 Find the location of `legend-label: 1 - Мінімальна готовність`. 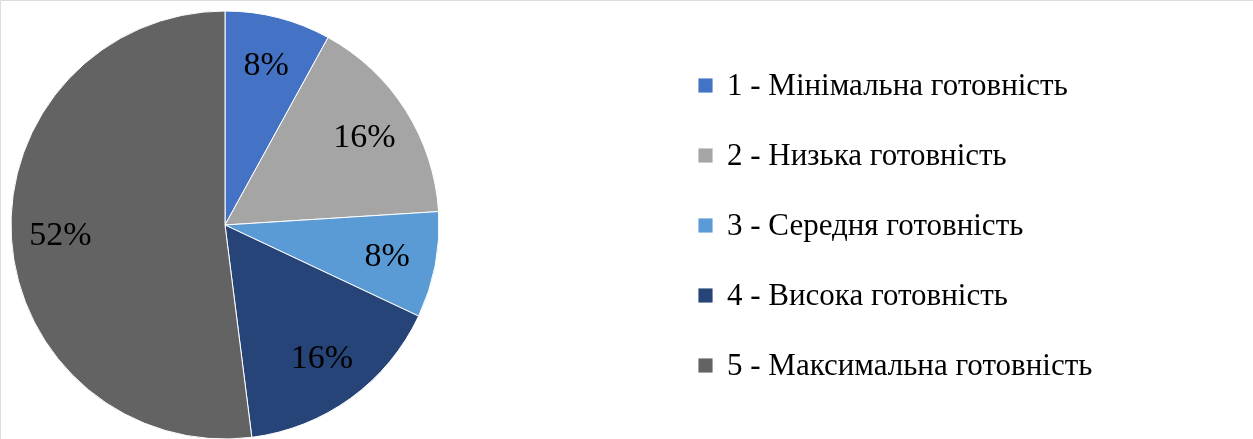

legend-label: 1 - Мінімальна готовність is located at coordinates (897, 84).